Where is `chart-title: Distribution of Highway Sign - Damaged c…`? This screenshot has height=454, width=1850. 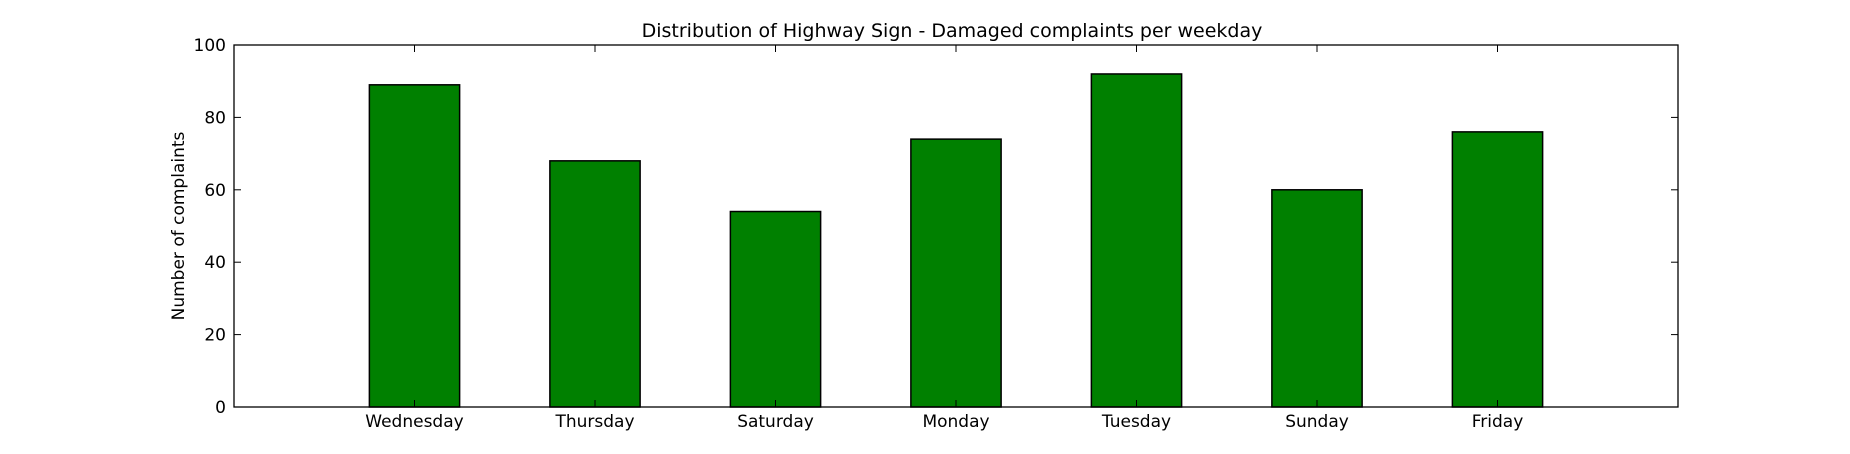 chart-title: Distribution of Highway Sign - Damaged c… is located at coordinates (952, 31).